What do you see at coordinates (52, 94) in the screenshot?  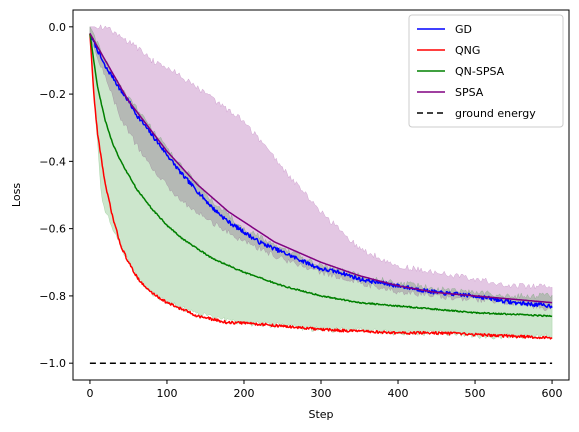 I see `y-tick-label: −0.2` at bounding box center [52, 94].